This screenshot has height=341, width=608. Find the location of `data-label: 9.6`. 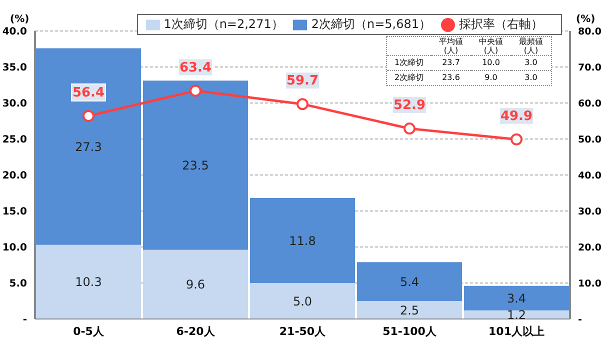

data-label: 9.6 is located at coordinates (196, 285).